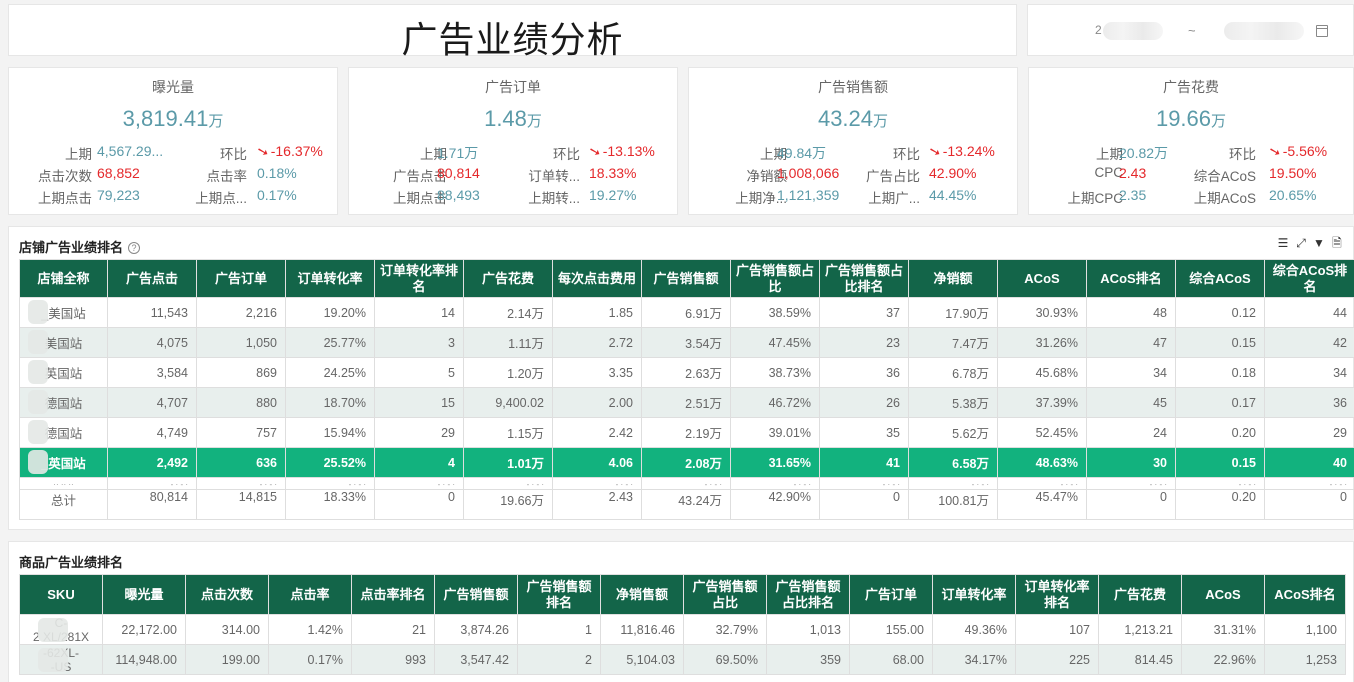 This screenshot has height=682, width=1354. I want to click on question-circle-icon: ?, so click(134, 248).